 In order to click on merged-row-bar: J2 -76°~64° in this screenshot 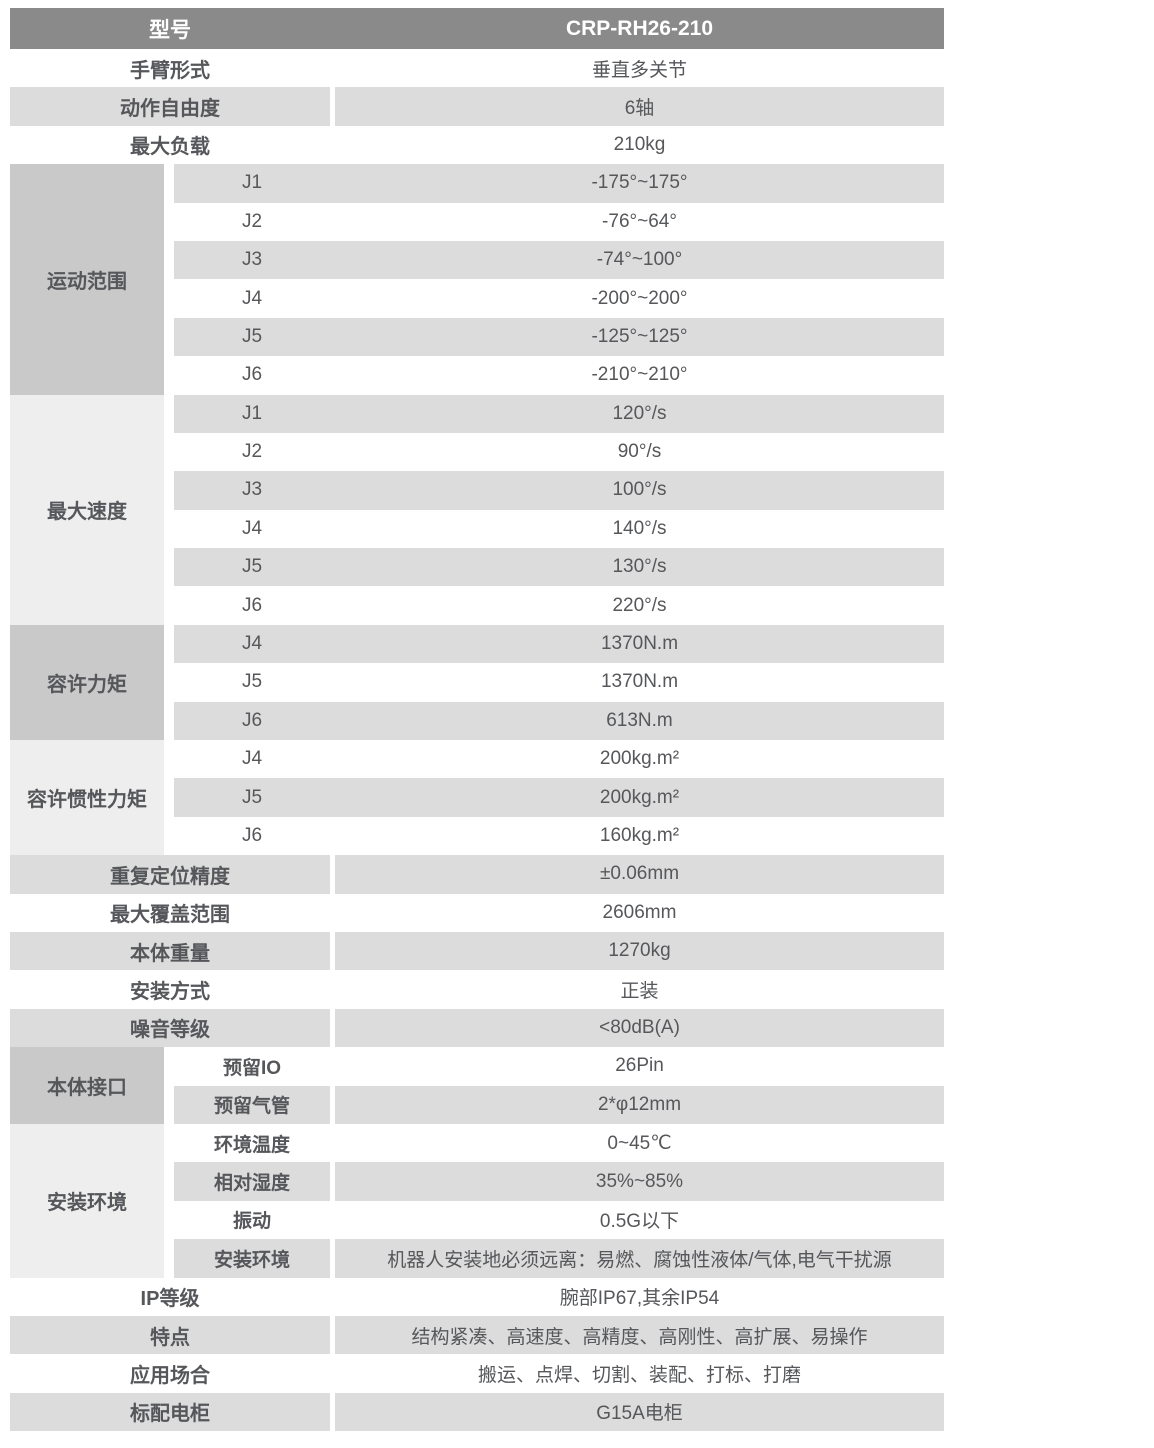, I will do `click(559, 221)`.